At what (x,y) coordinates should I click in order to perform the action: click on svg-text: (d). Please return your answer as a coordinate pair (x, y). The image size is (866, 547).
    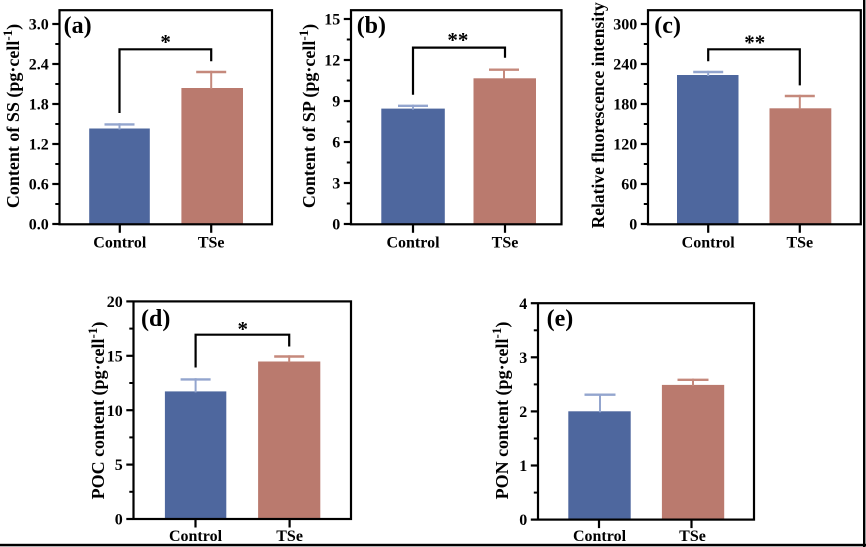
    Looking at the image, I should click on (155, 319).